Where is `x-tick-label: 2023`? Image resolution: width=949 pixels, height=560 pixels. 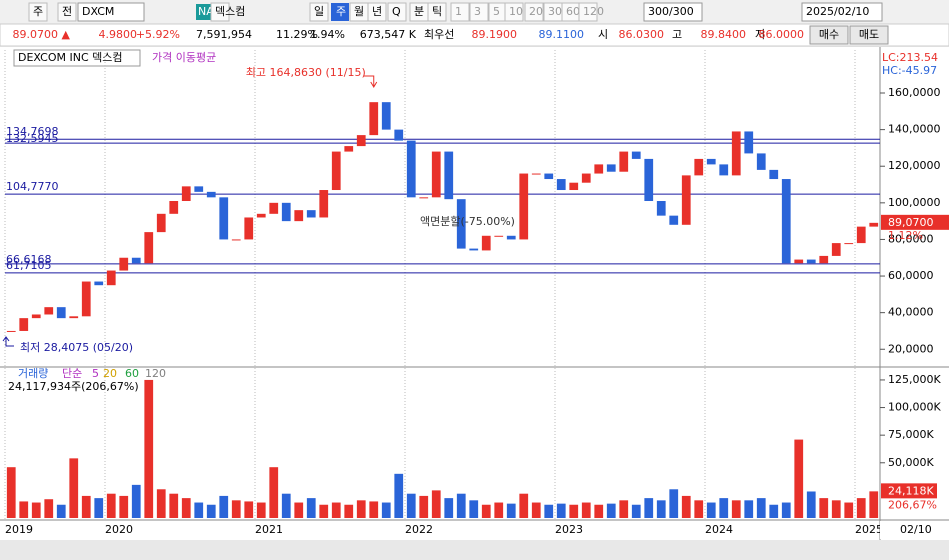 x-tick-label: 2023 is located at coordinates (569, 529).